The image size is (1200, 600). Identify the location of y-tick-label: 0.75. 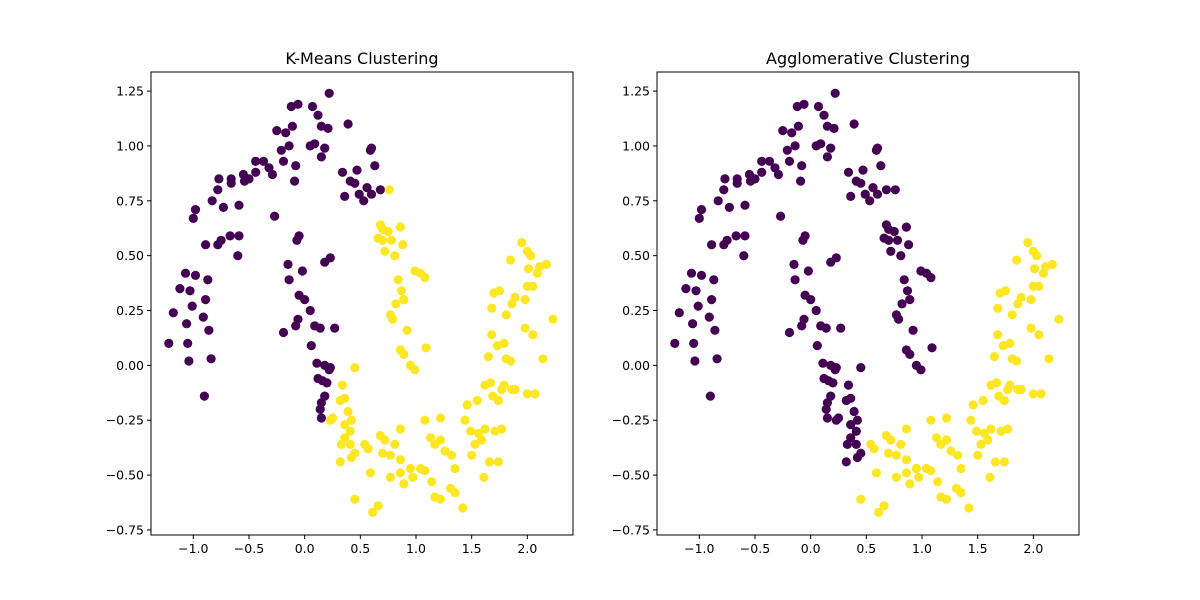
(636, 200).